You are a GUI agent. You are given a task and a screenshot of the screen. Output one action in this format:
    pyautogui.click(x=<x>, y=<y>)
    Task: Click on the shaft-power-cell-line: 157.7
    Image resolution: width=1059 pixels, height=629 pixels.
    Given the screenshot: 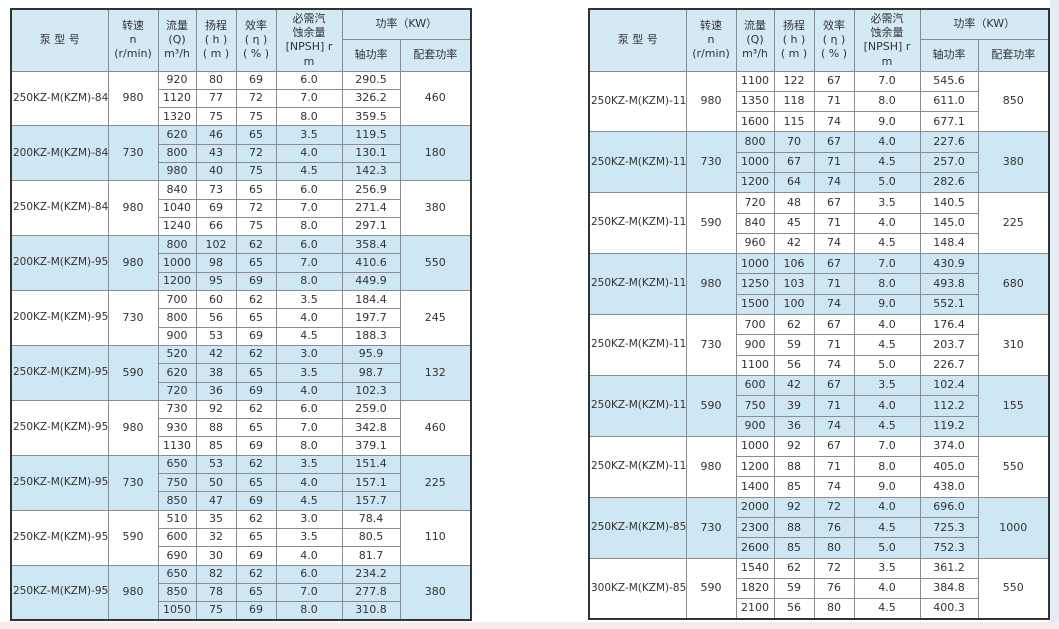 What is the action you would take?
    pyautogui.click(x=371, y=500)
    